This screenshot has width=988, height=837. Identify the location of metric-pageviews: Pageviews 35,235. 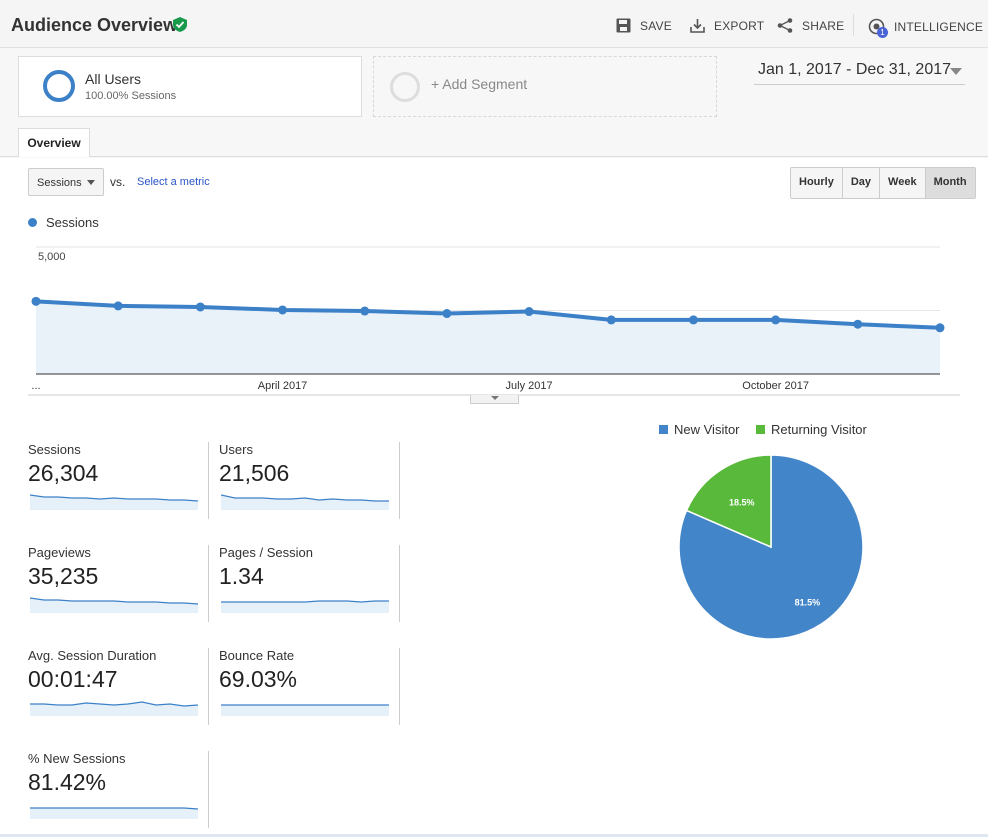
(118, 584).